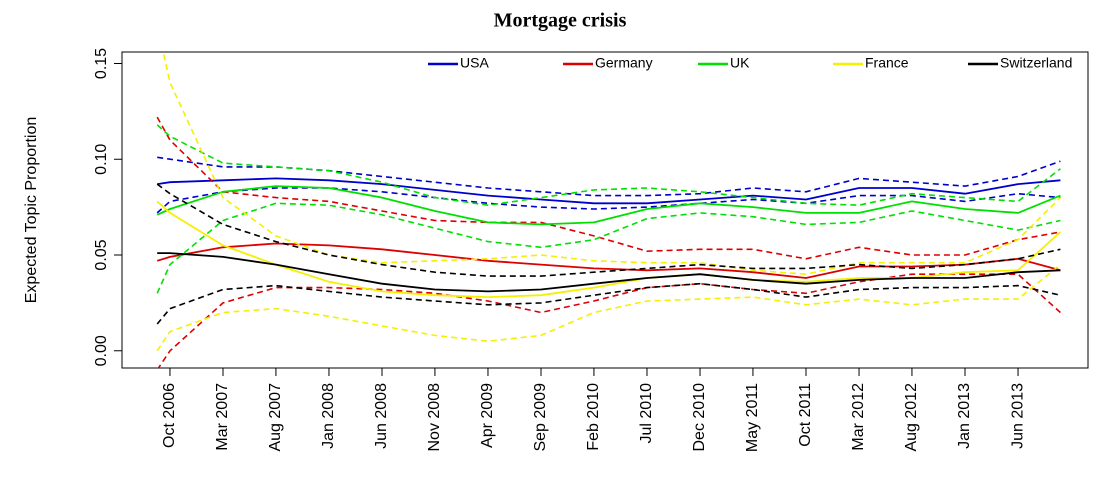 Image resolution: width=1093 pixels, height=497 pixels. What do you see at coordinates (1036, 63) in the screenshot?
I see `legend-label: Switzerland` at bounding box center [1036, 63].